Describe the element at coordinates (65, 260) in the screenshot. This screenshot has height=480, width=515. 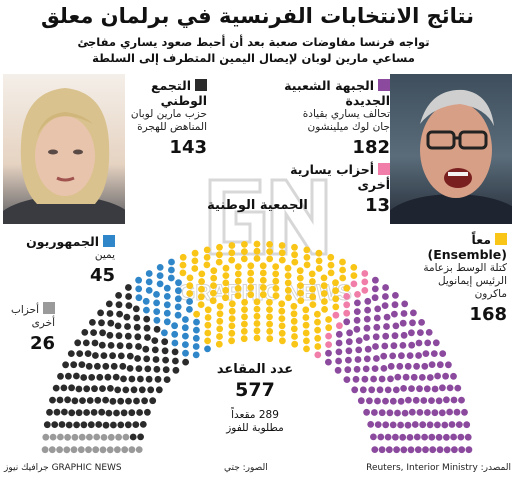
I see `party-lr: الجمهوريون يمين 45` at that location.